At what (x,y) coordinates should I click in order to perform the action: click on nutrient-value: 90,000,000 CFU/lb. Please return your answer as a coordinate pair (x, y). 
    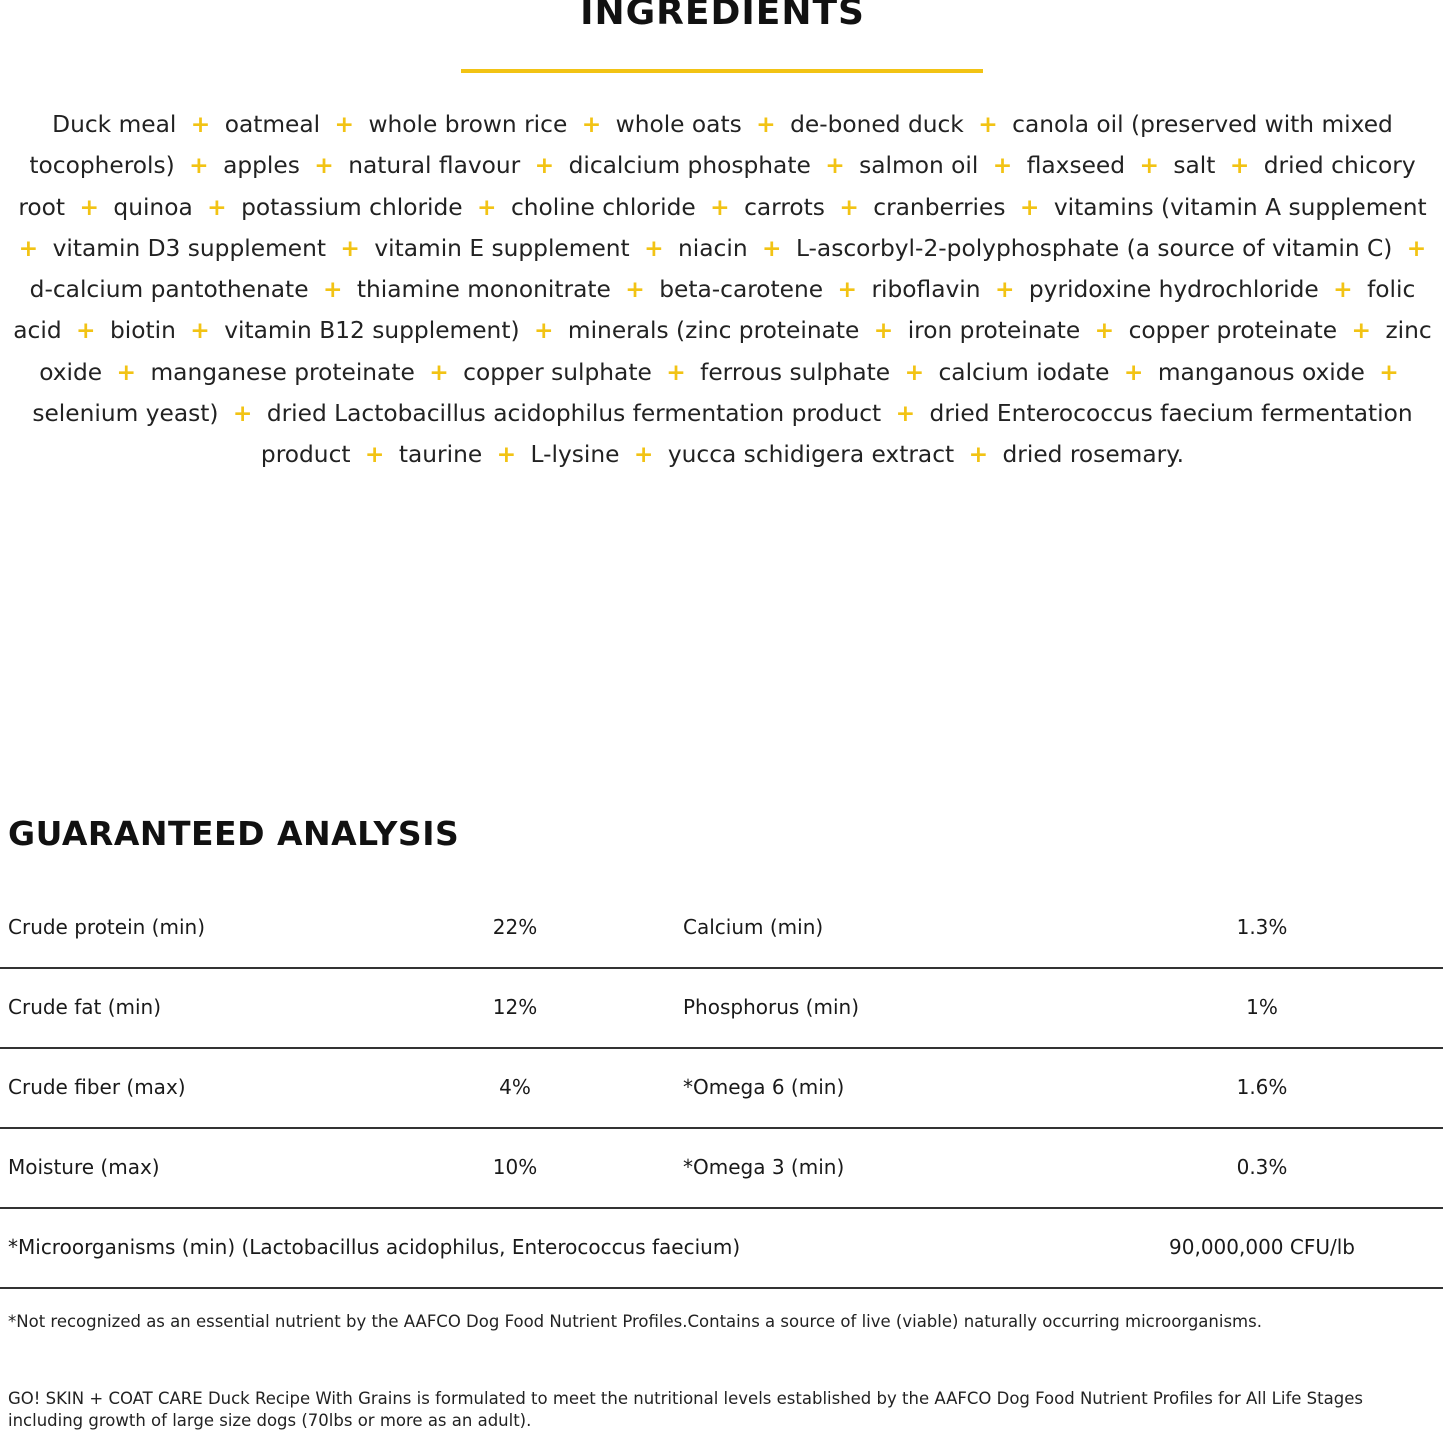
    Looking at the image, I should click on (1262, 1247).